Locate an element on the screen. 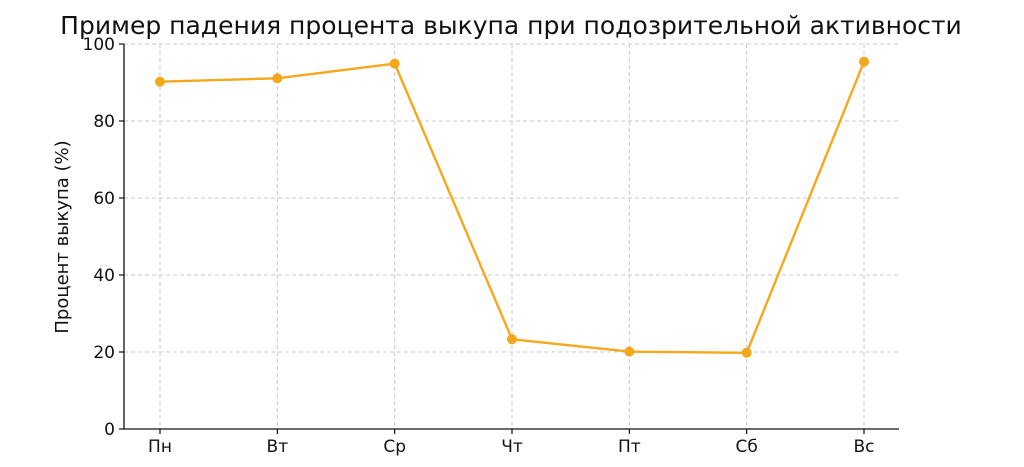 This screenshot has width=1024, height=467. y-tick-label: 100 is located at coordinates (99, 45).